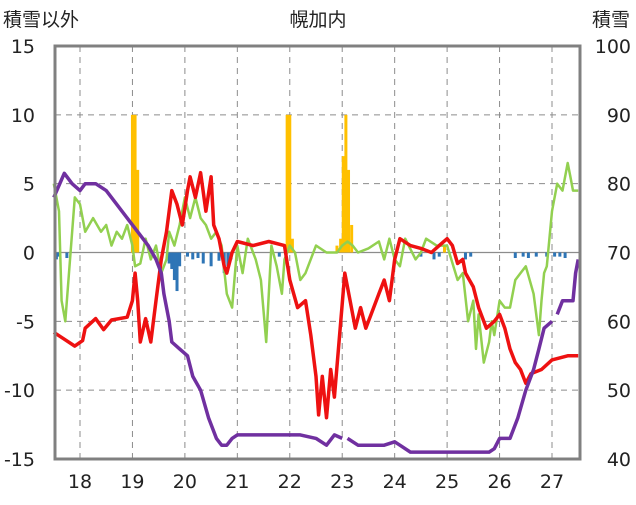  What do you see at coordinates (80, 482) in the screenshot?
I see `x-tick-label: 18` at bounding box center [80, 482].